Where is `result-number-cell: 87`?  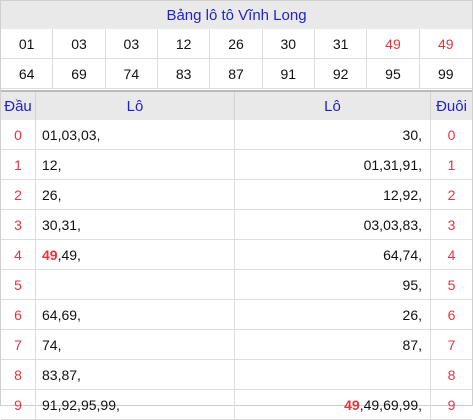
result-number-cell: 87 is located at coordinates (236, 74).